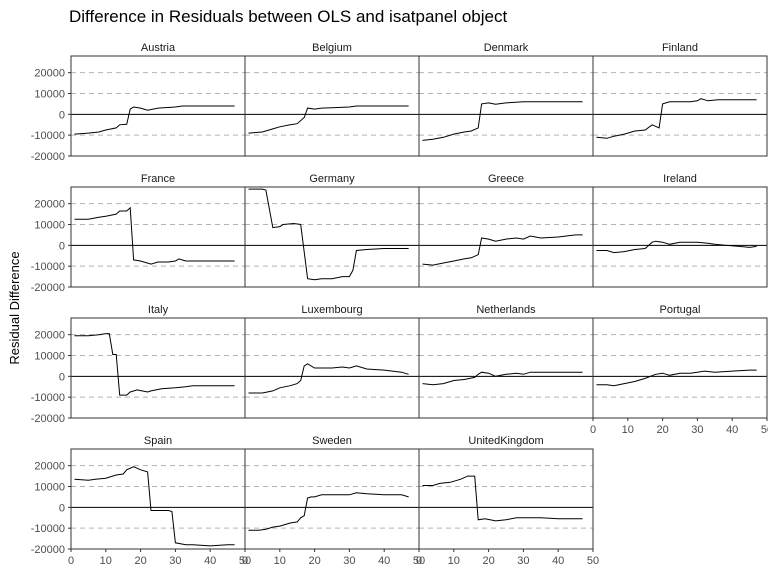 The width and height of the screenshot is (768, 576). I want to click on panel-label: Ireland, so click(680, 179).